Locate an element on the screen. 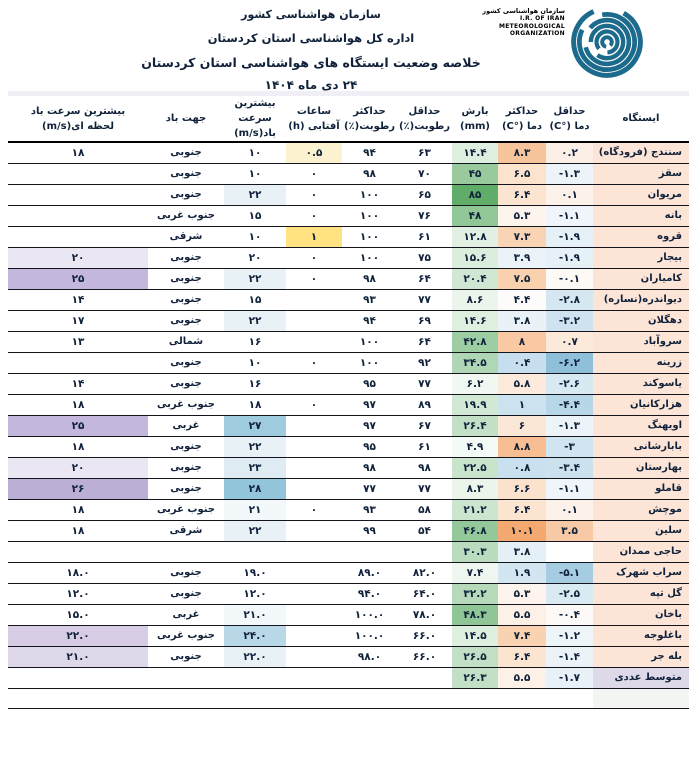 This screenshot has height=765, width=697. station-cell: دیواندره(نساره) is located at coordinates (641, 299).